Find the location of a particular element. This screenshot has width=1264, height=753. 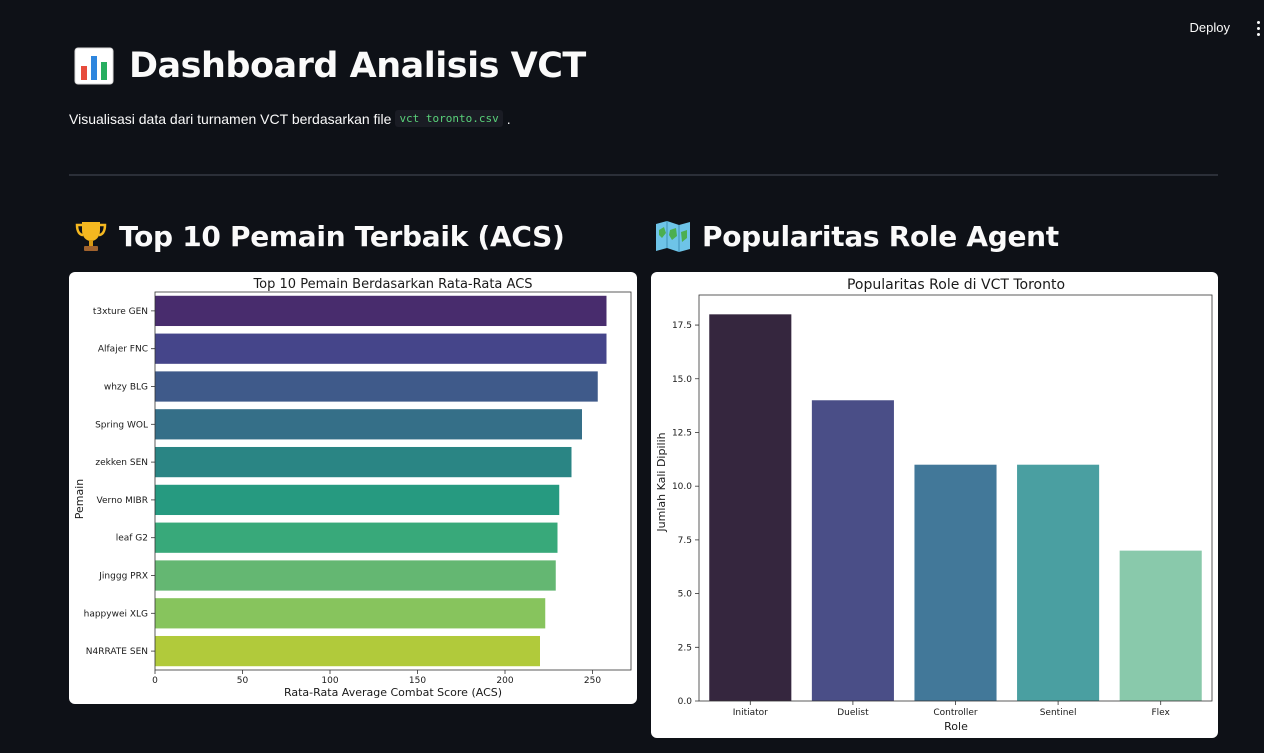

y-tick-label: 17.5 is located at coordinates (682, 326).